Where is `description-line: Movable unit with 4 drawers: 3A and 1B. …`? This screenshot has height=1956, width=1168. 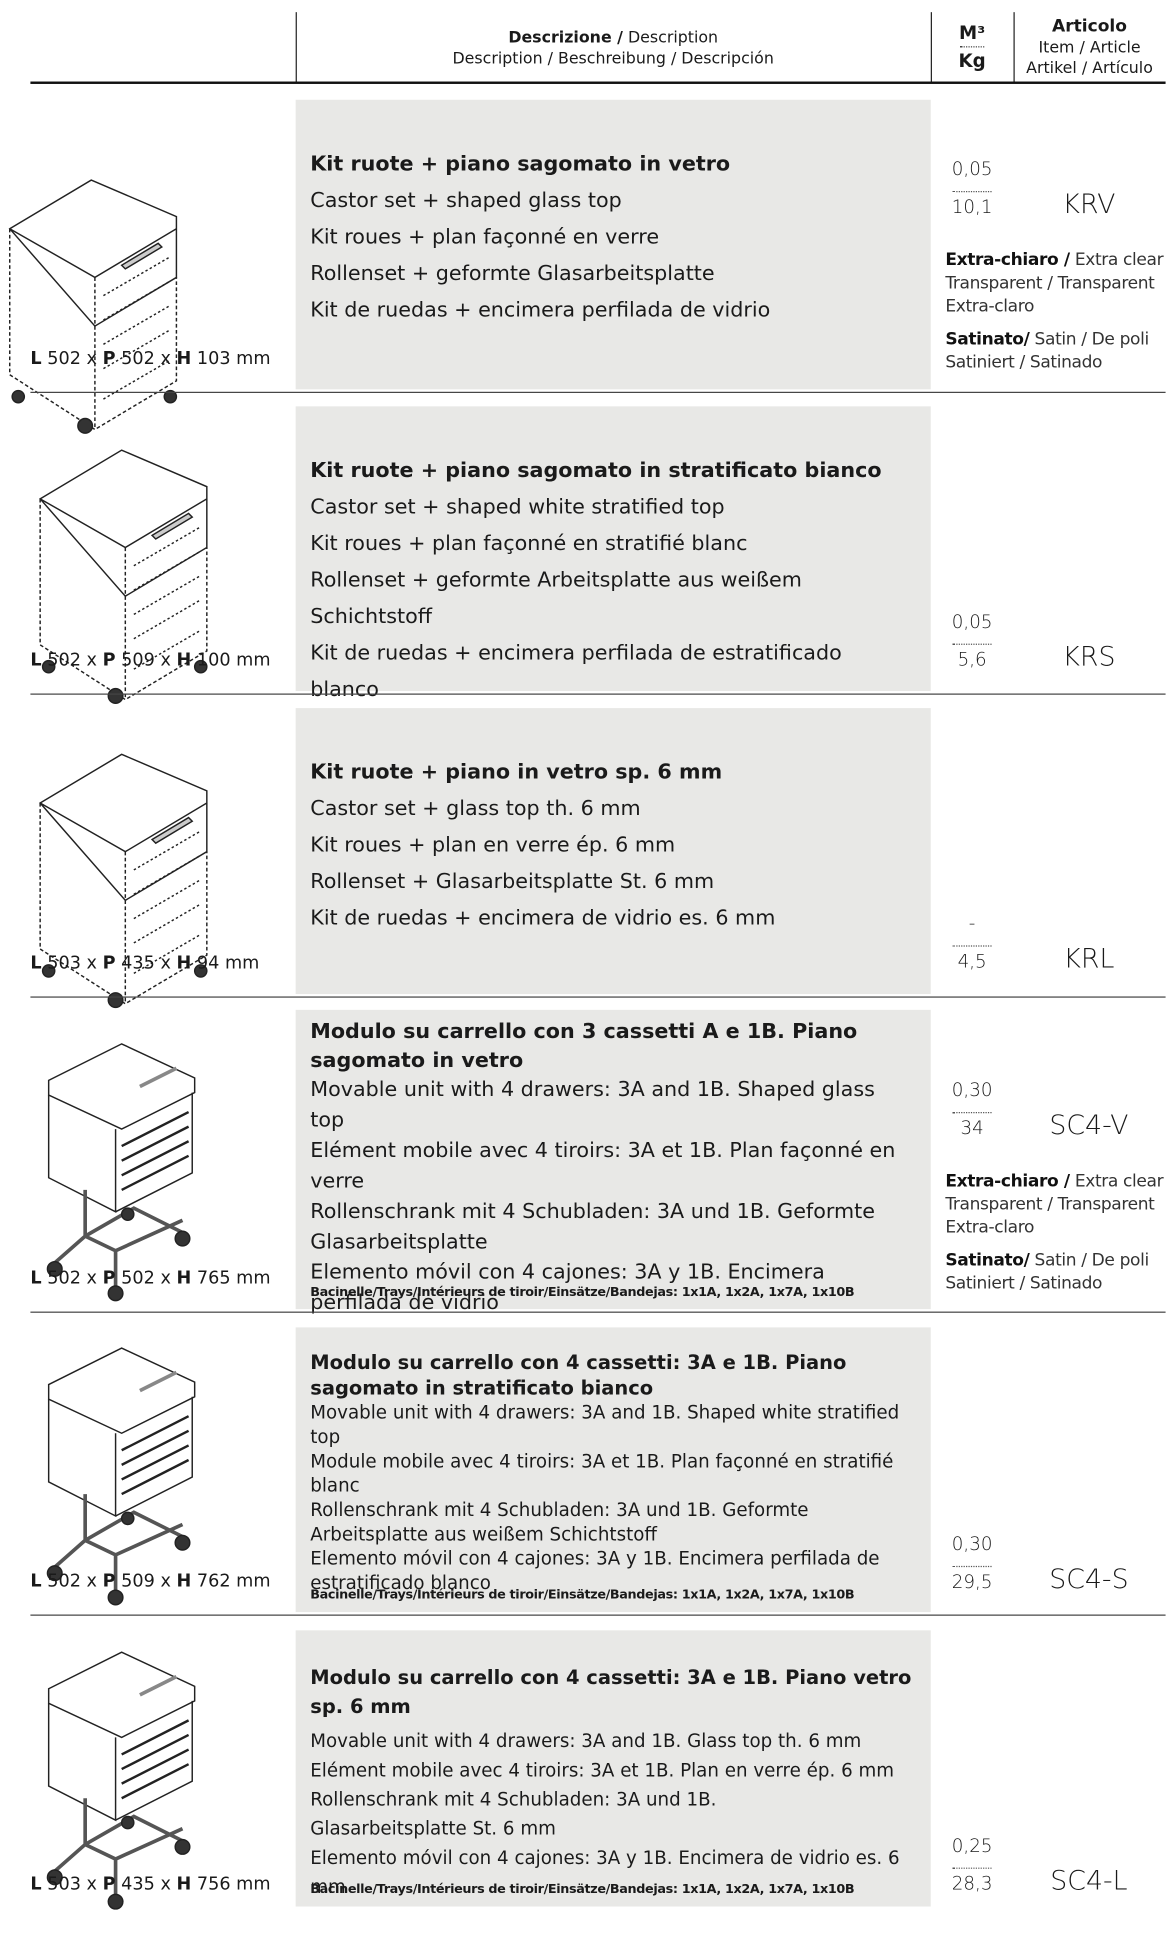 description-line: Movable unit with 4 drawers: 3A and 1B. … is located at coordinates (586, 1741).